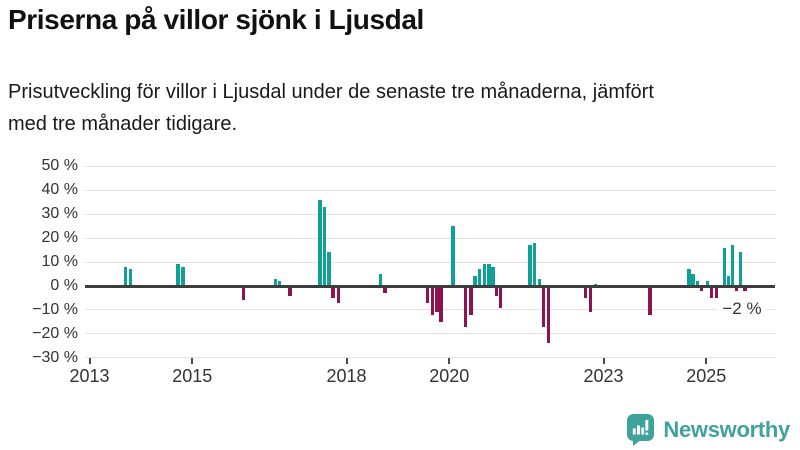 This screenshot has height=450, width=800. Describe the element at coordinates (59, 166) in the screenshot. I see `y-axis-label: 50 %` at that location.